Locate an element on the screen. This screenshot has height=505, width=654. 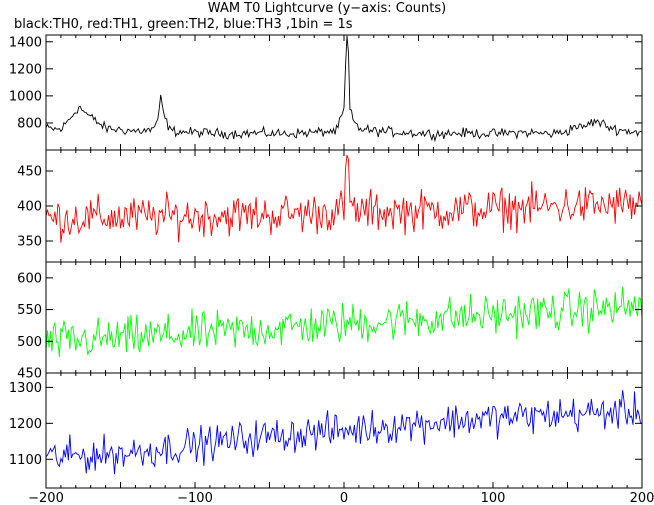
series-line-th2 is located at coordinates (344, 322).